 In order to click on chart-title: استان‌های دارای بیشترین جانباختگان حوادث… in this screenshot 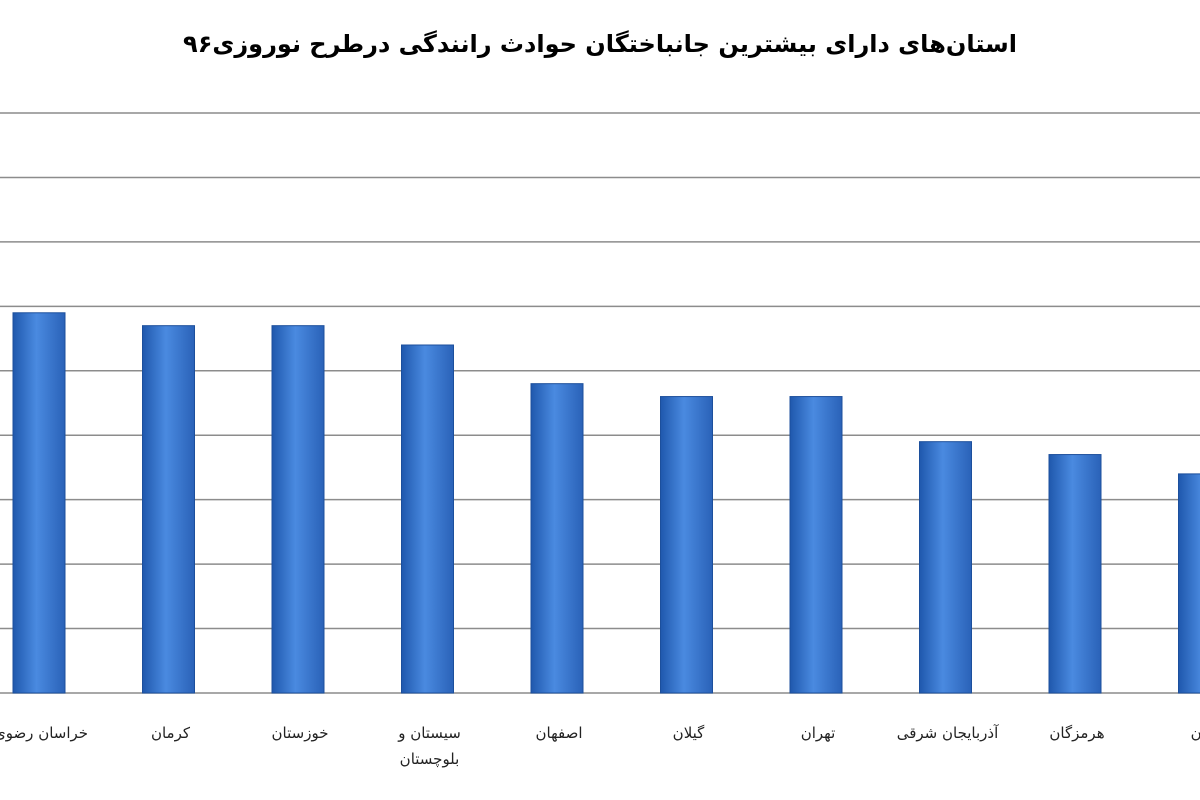, I will do `click(600, 44)`.